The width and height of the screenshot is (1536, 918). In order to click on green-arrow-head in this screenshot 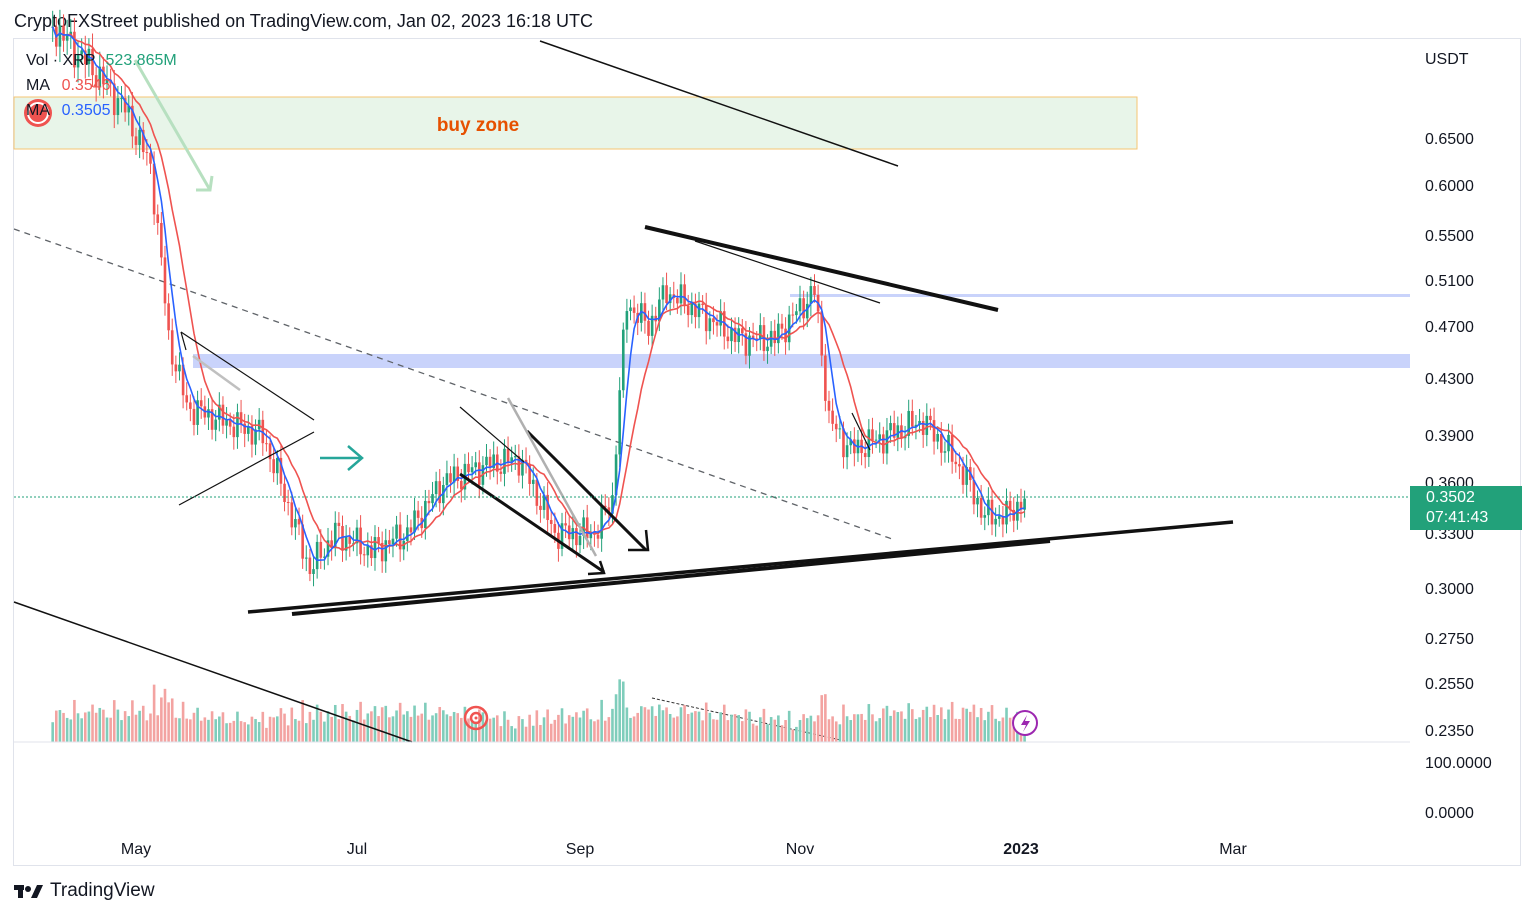, I will do `click(205, 183)`.